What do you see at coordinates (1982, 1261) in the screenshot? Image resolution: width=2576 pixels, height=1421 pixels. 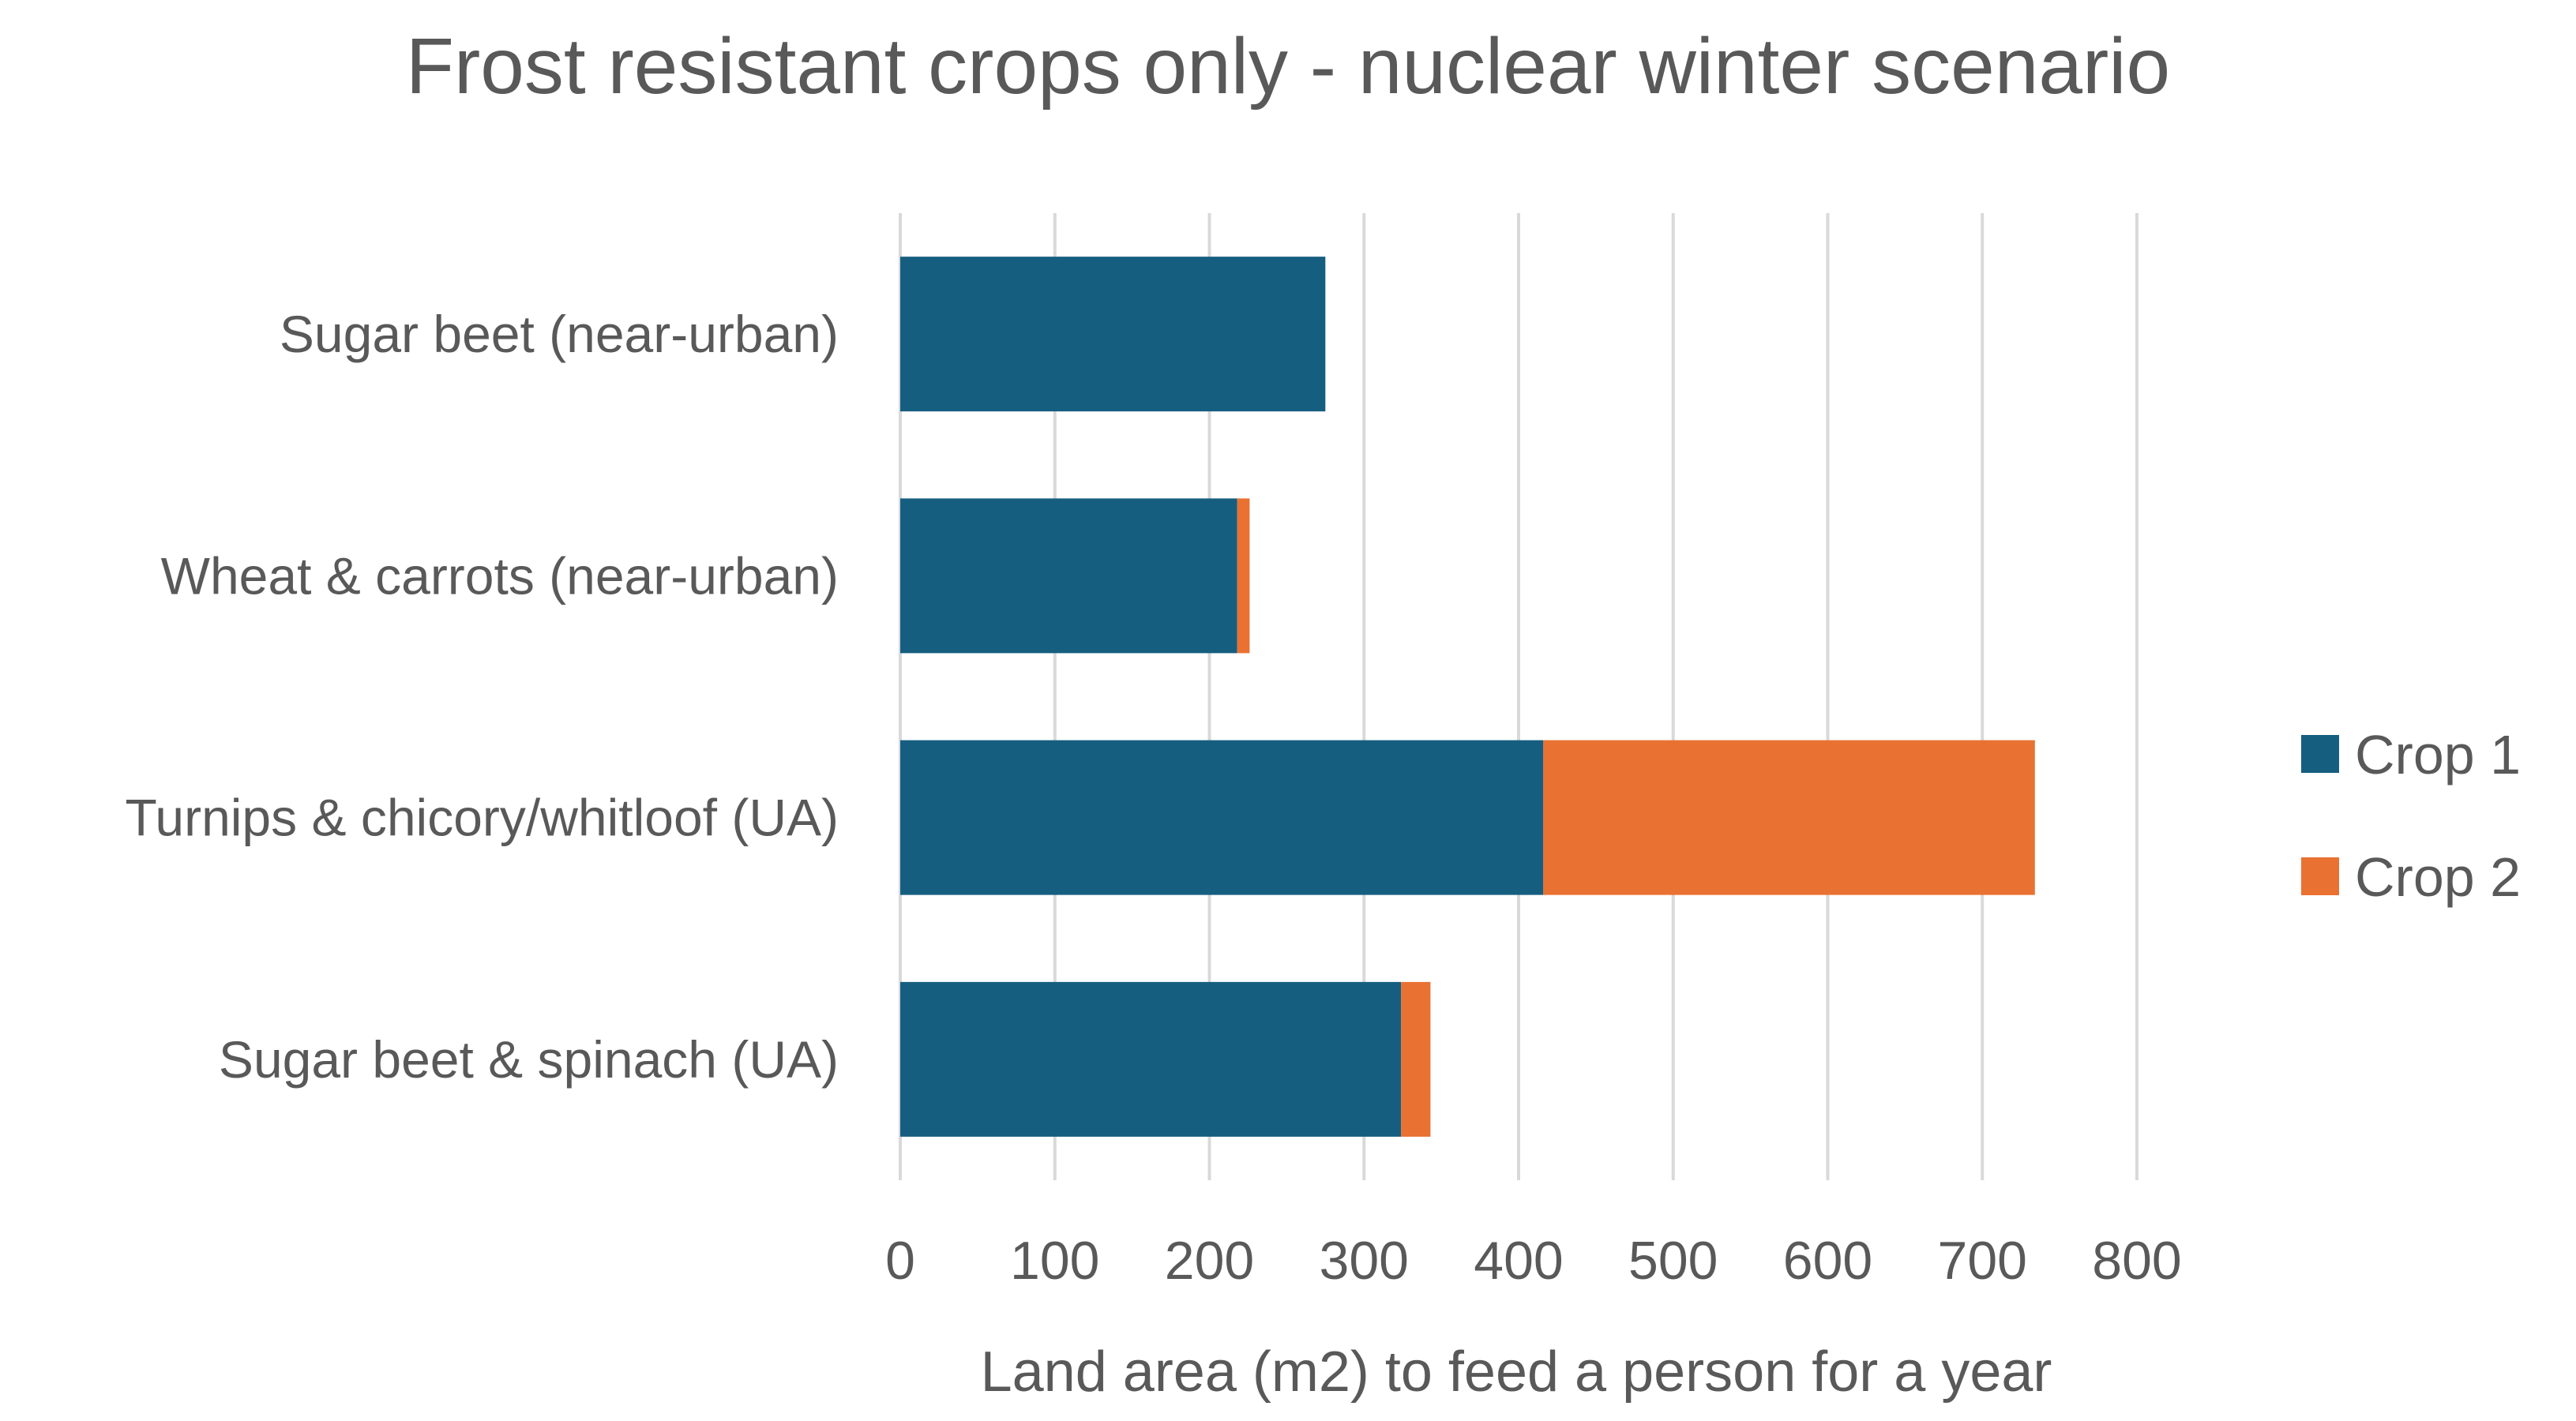 I see `x-tick-label: 700` at bounding box center [1982, 1261].